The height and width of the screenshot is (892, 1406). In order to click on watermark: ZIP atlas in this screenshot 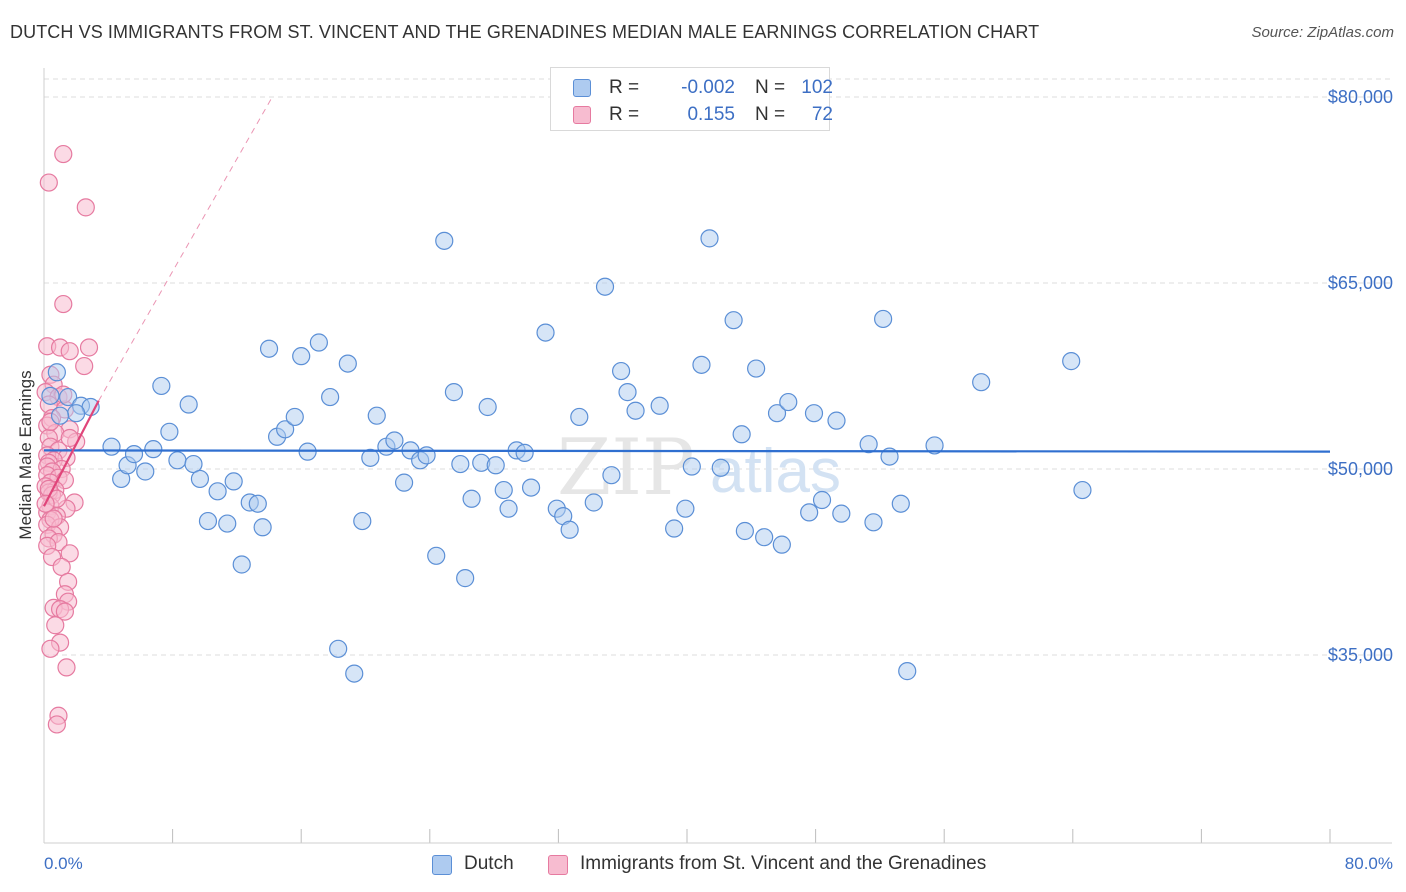, I will do `click(699, 468)`.